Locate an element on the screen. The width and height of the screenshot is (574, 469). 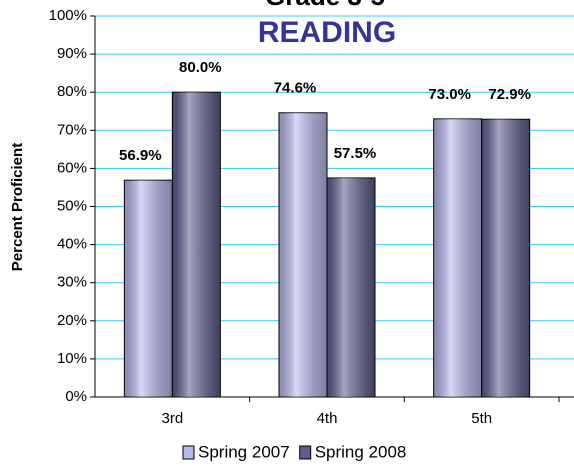
value-label: 57.5% is located at coordinates (355, 153).